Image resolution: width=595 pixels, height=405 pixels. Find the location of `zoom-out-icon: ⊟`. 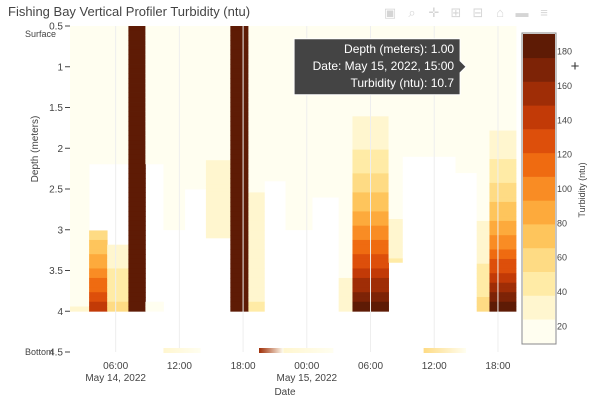

zoom-out-icon: ⊟ is located at coordinates (478, 12).